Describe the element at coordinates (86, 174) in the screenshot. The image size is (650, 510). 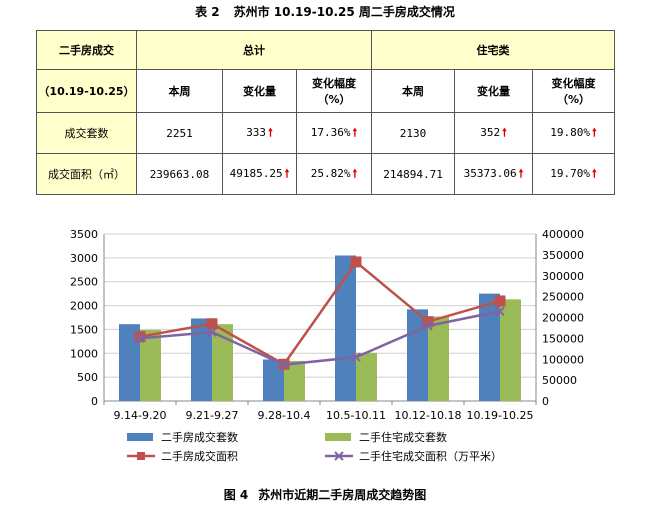
I see `row-label: 成交面积（㎡）` at that location.